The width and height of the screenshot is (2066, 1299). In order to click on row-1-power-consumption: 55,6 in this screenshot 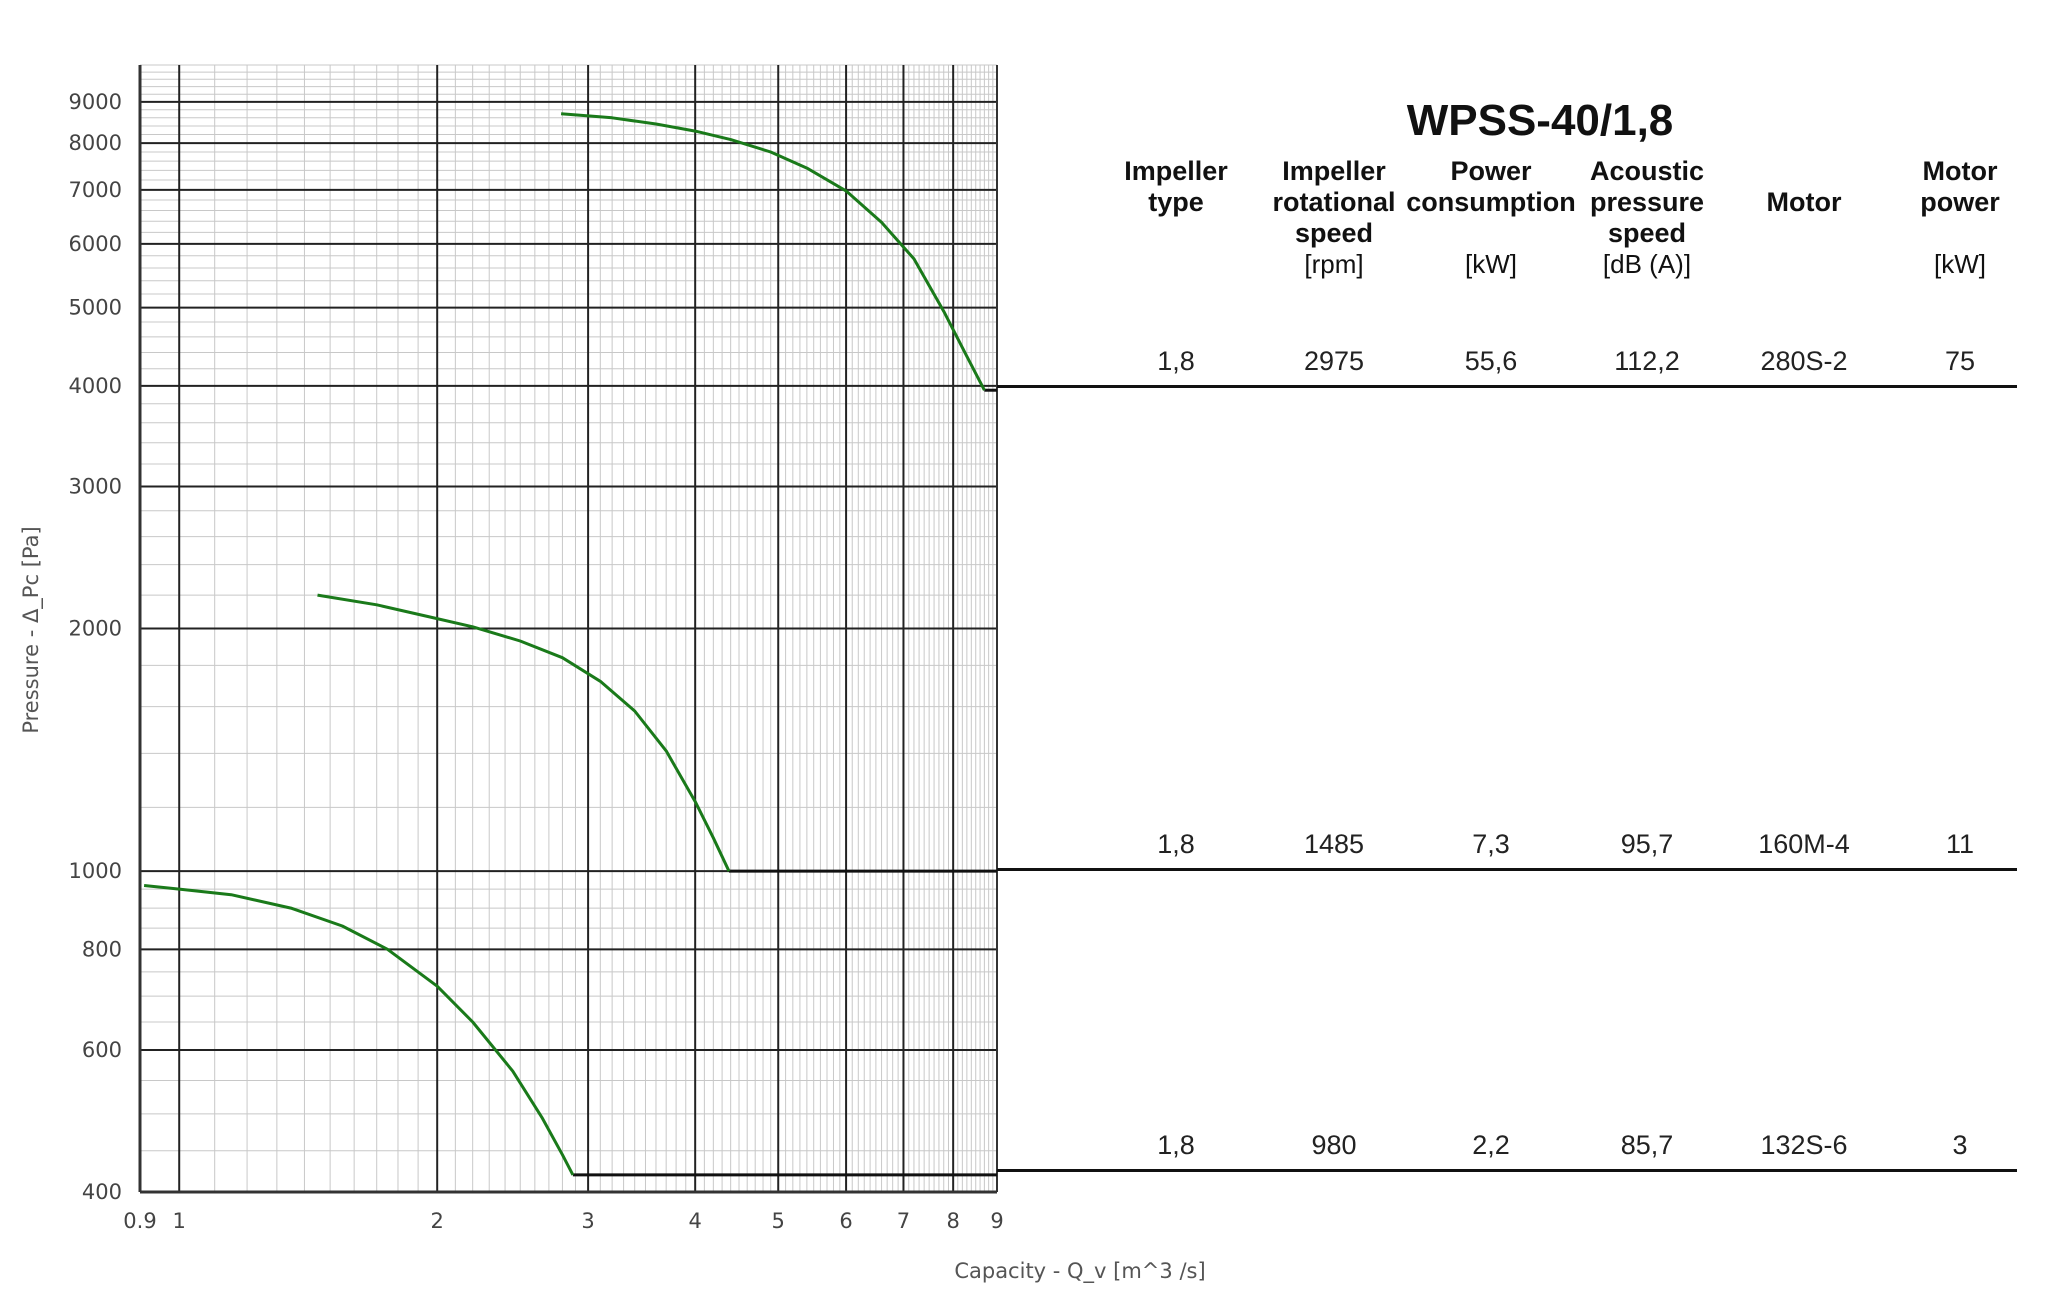, I will do `click(1491, 361)`.